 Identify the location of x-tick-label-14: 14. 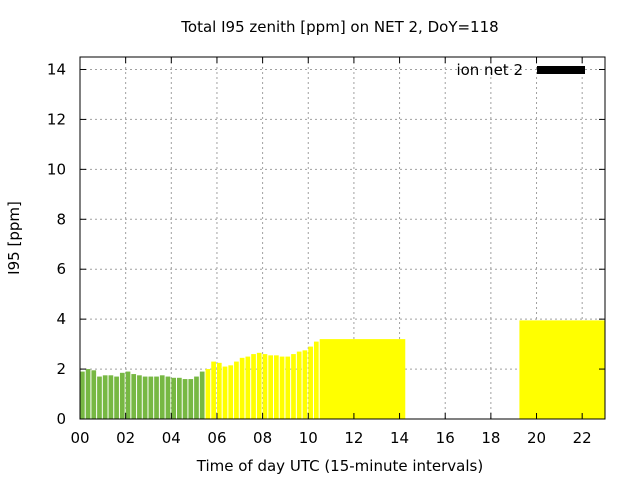
(399, 438).